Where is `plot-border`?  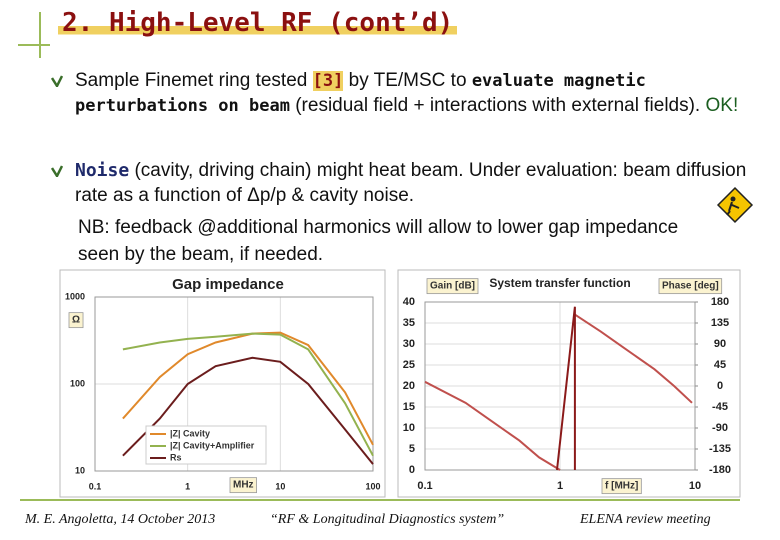
plot-border is located at coordinates (234, 384).